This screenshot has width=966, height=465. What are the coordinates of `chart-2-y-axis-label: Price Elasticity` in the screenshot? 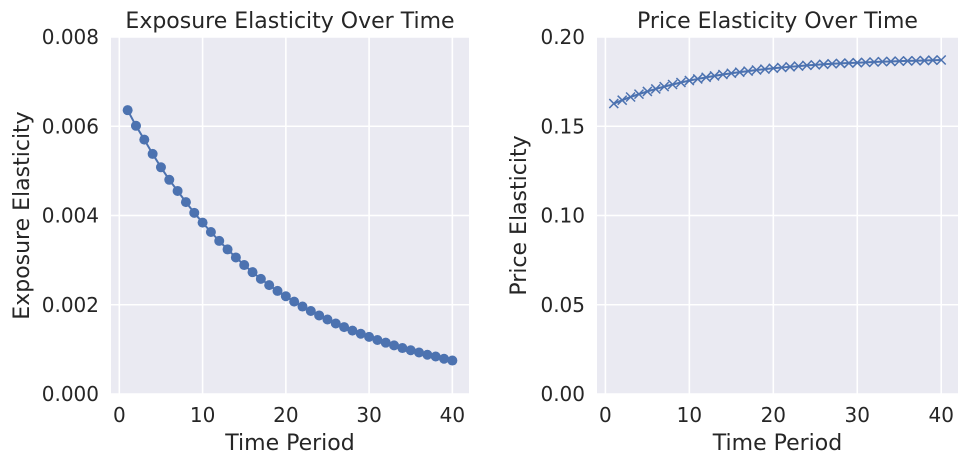 It's located at (519, 215).